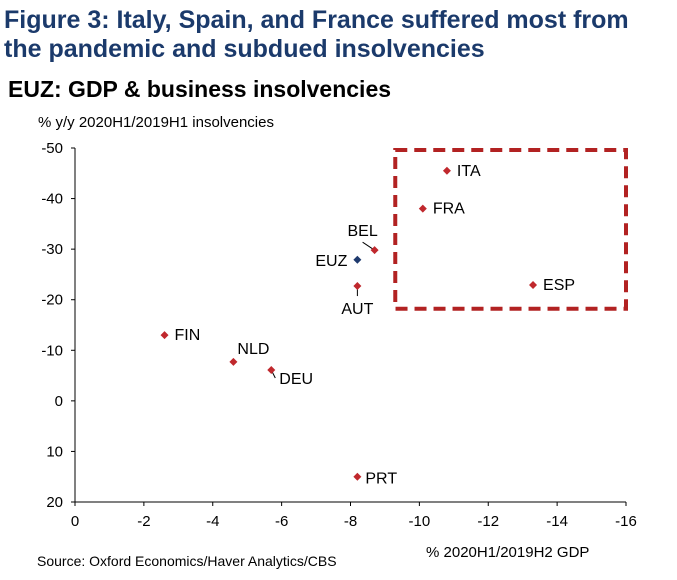  Describe the element at coordinates (143, 521) in the screenshot. I see `x-tick-label: -2` at that location.